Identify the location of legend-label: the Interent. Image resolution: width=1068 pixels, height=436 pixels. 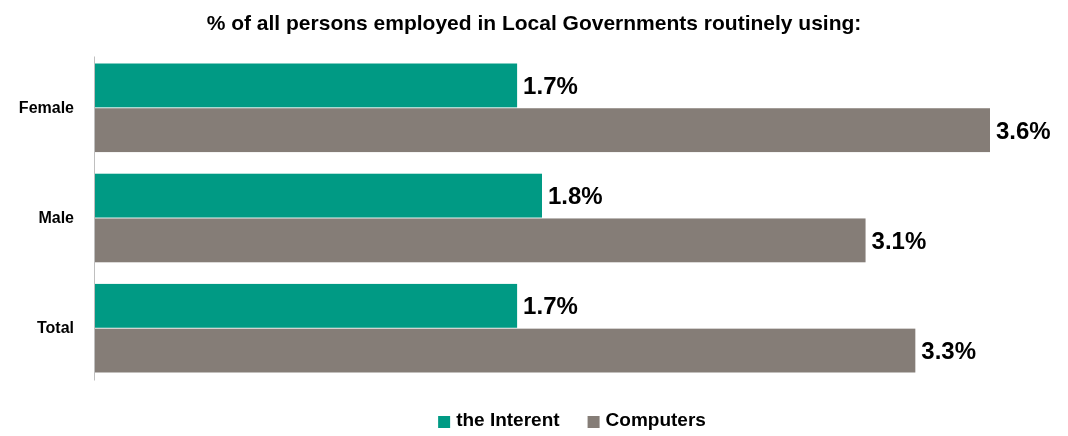
(508, 419).